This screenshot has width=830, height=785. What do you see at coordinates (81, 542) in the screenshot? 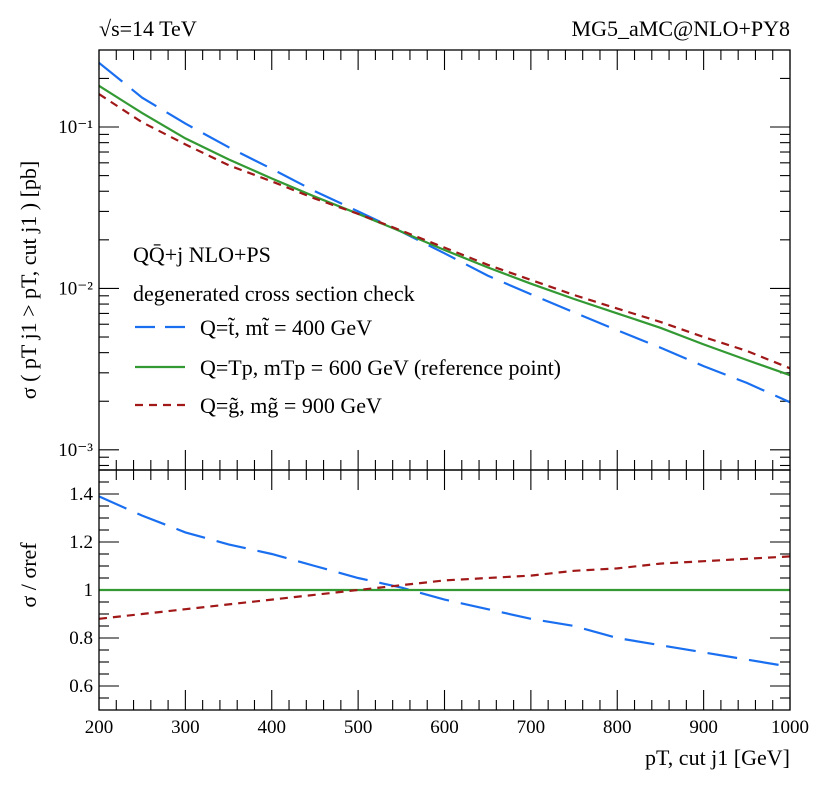
I see `ratio-ytick-label: 1.2` at bounding box center [81, 542].